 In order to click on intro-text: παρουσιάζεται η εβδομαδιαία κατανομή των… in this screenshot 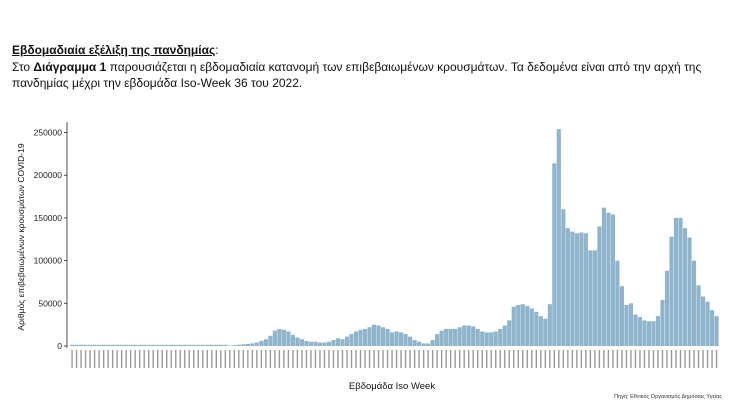, I will do `click(357, 75)`.